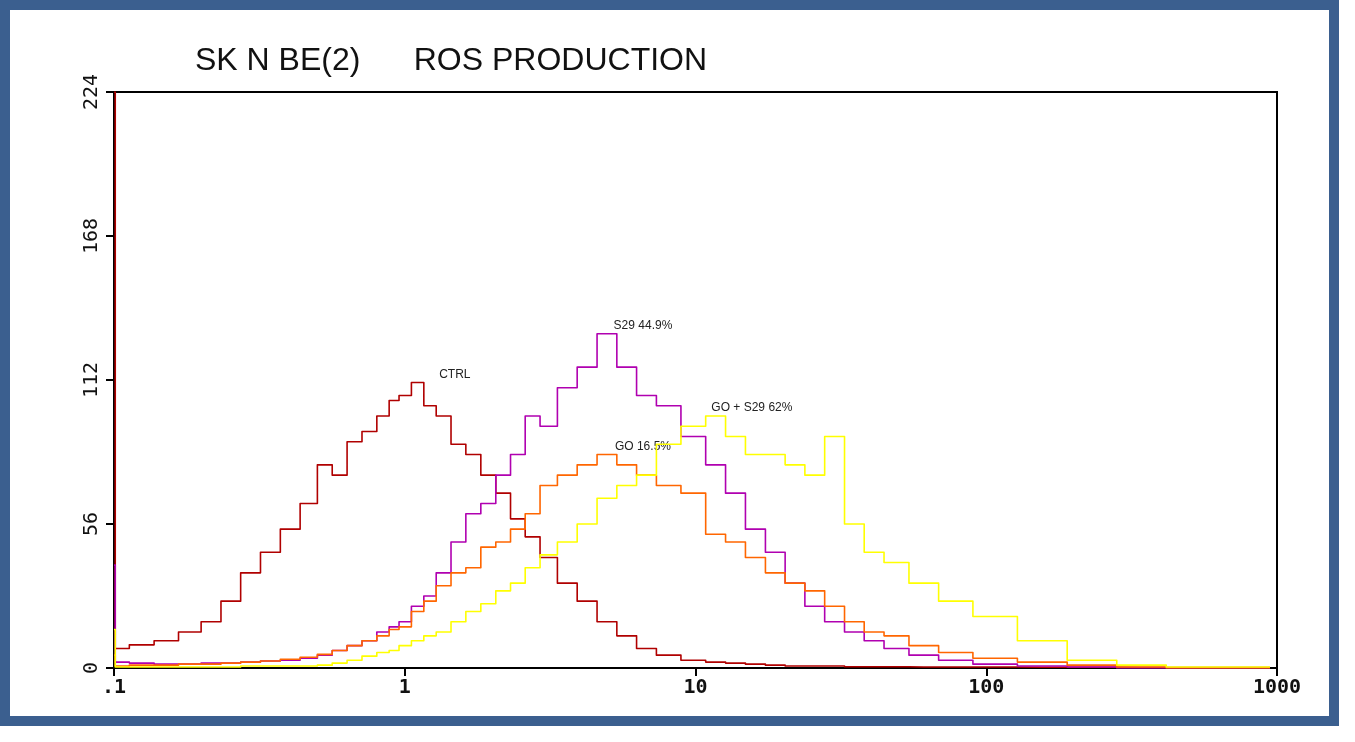  Describe the element at coordinates (90, 668) in the screenshot. I see `y-tick-label: 0` at that location.